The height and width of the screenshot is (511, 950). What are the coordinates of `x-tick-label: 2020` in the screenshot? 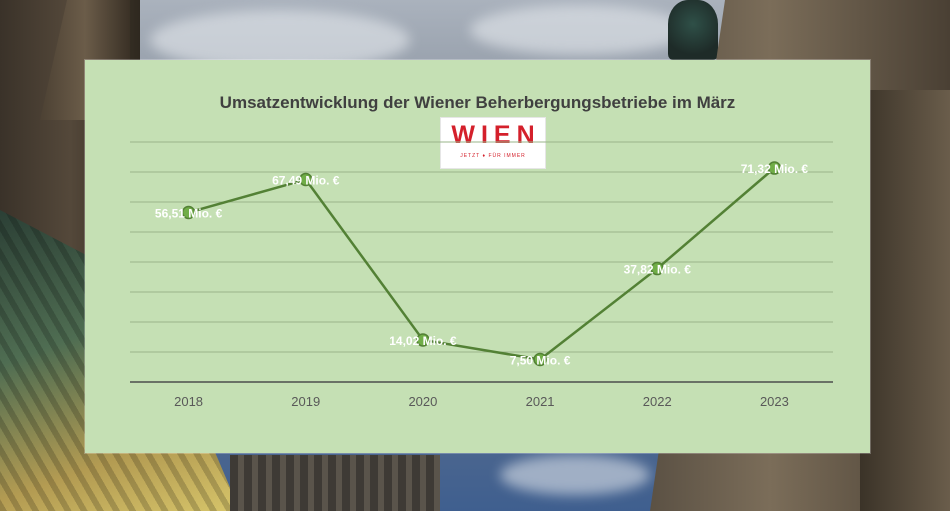 It's located at (422, 401).